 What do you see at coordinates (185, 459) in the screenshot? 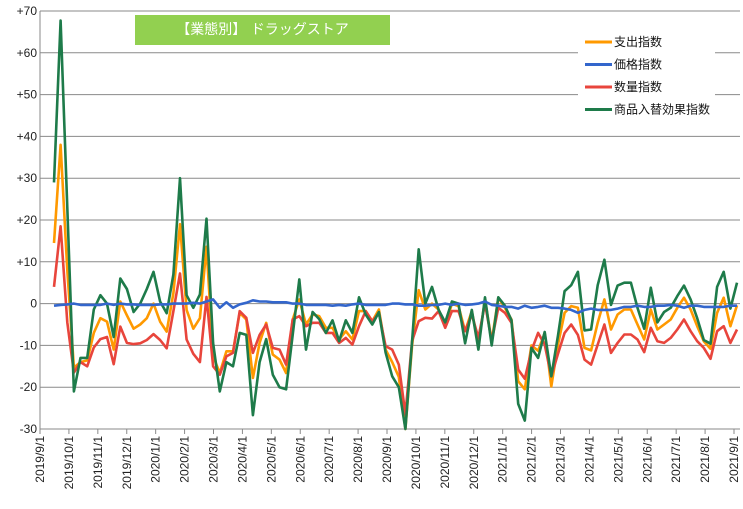
I see `x-tick-label: 2020/2/1` at bounding box center [185, 459].